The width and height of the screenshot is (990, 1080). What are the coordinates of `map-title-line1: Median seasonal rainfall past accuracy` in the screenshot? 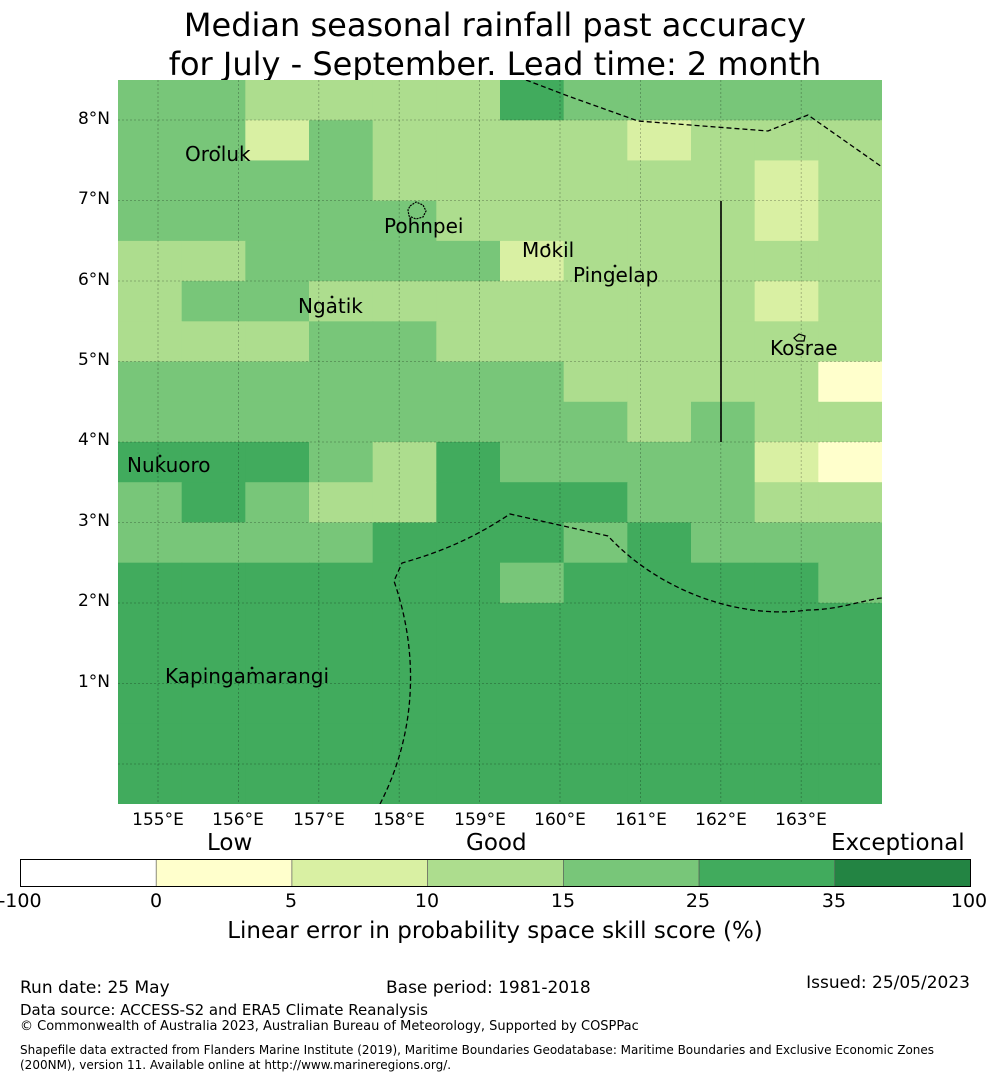 It's located at (495, 25).